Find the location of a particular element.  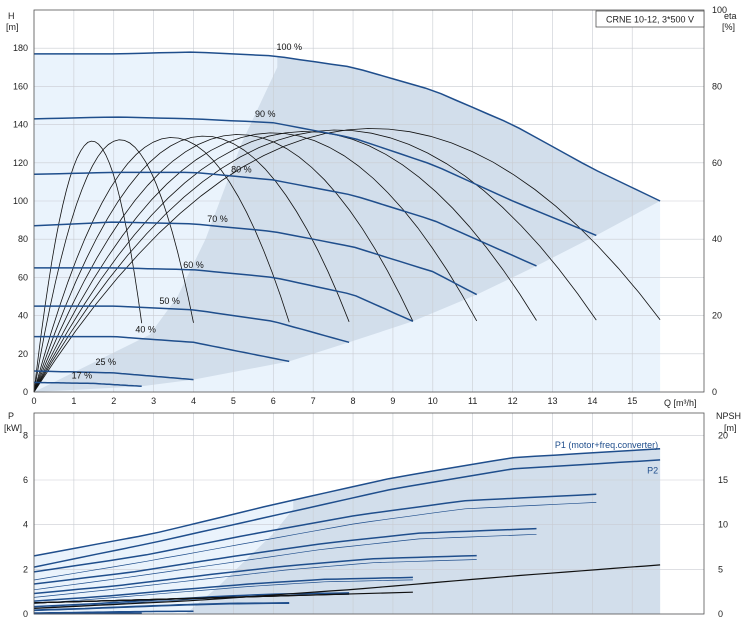

flow-tick-label: 2 is located at coordinates (113, 401).